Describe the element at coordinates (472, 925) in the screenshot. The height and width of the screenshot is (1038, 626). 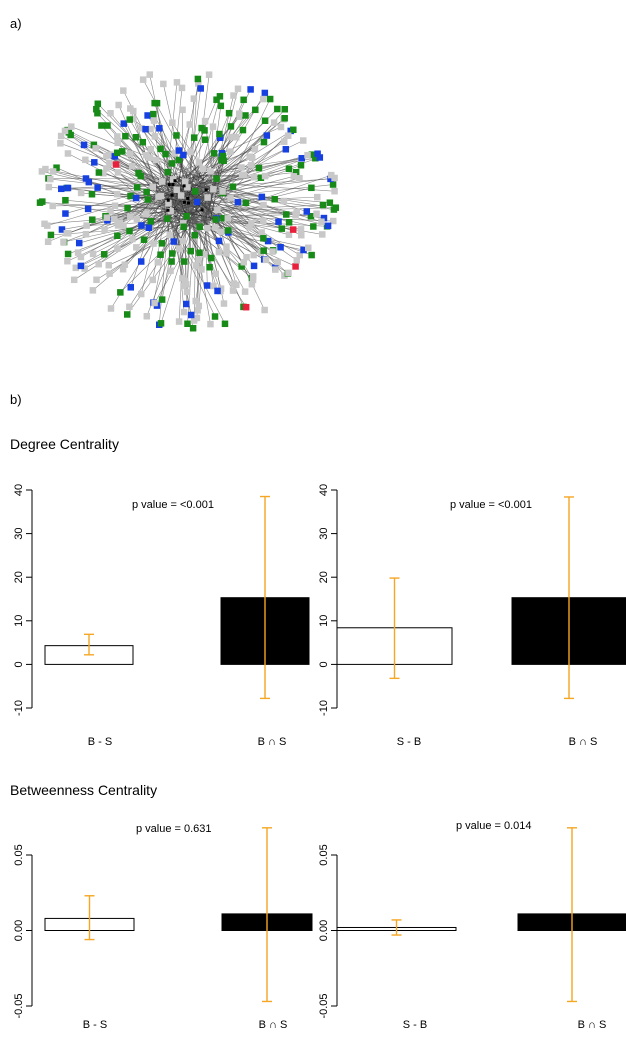
I see `chart-4: -0.05 0.00 0.05 S - B B ∩ S p value = 0.014` at that location.